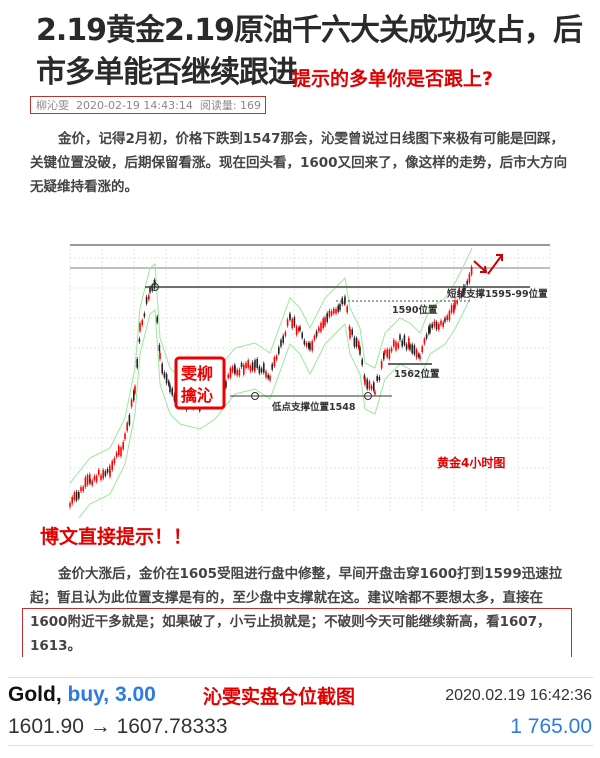  Describe the element at coordinates (82, 695) in the screenshot. I see `position-header: Gold, buy, 3.00` at that location.